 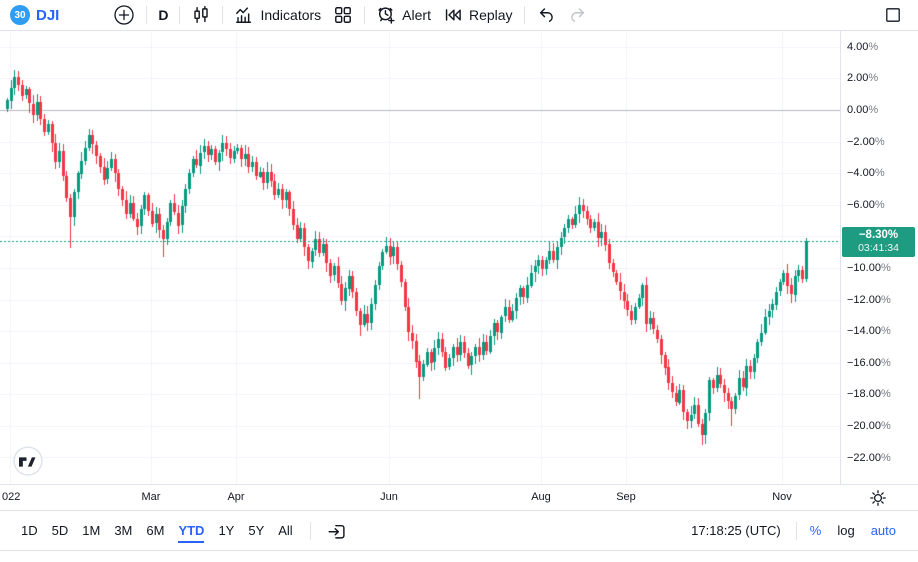 What do you see at coordinates (291, 15) in the screenshot?
I see `indicators-label: Indicators` at bounding box center [291, 15].